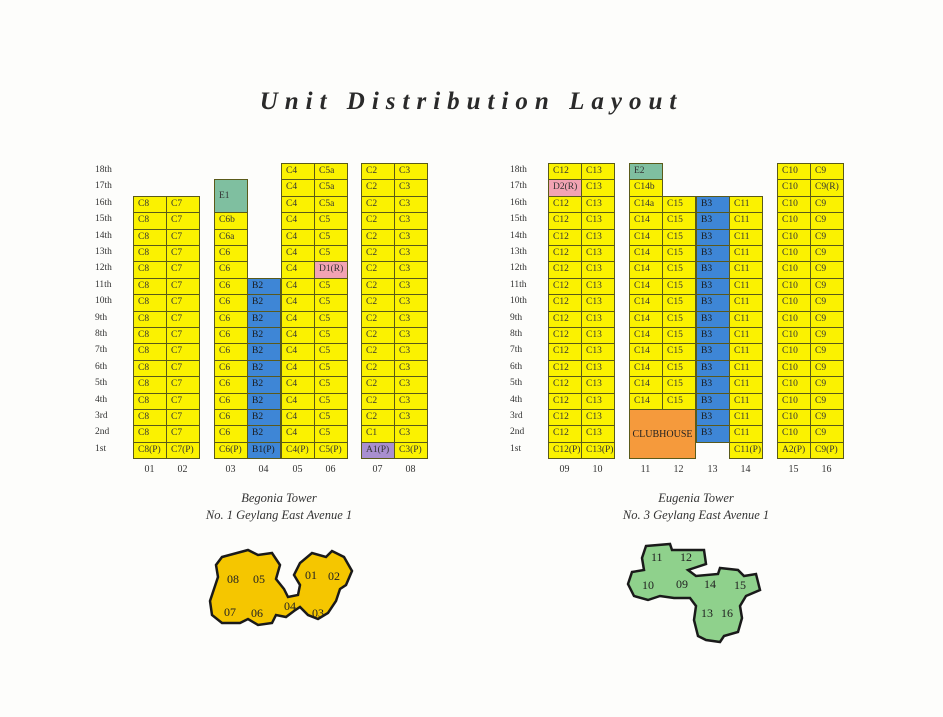  Describe the element at coordinates (318, 613) in the screenshot. I see `begonia-keyplan-label: 03` at that location.